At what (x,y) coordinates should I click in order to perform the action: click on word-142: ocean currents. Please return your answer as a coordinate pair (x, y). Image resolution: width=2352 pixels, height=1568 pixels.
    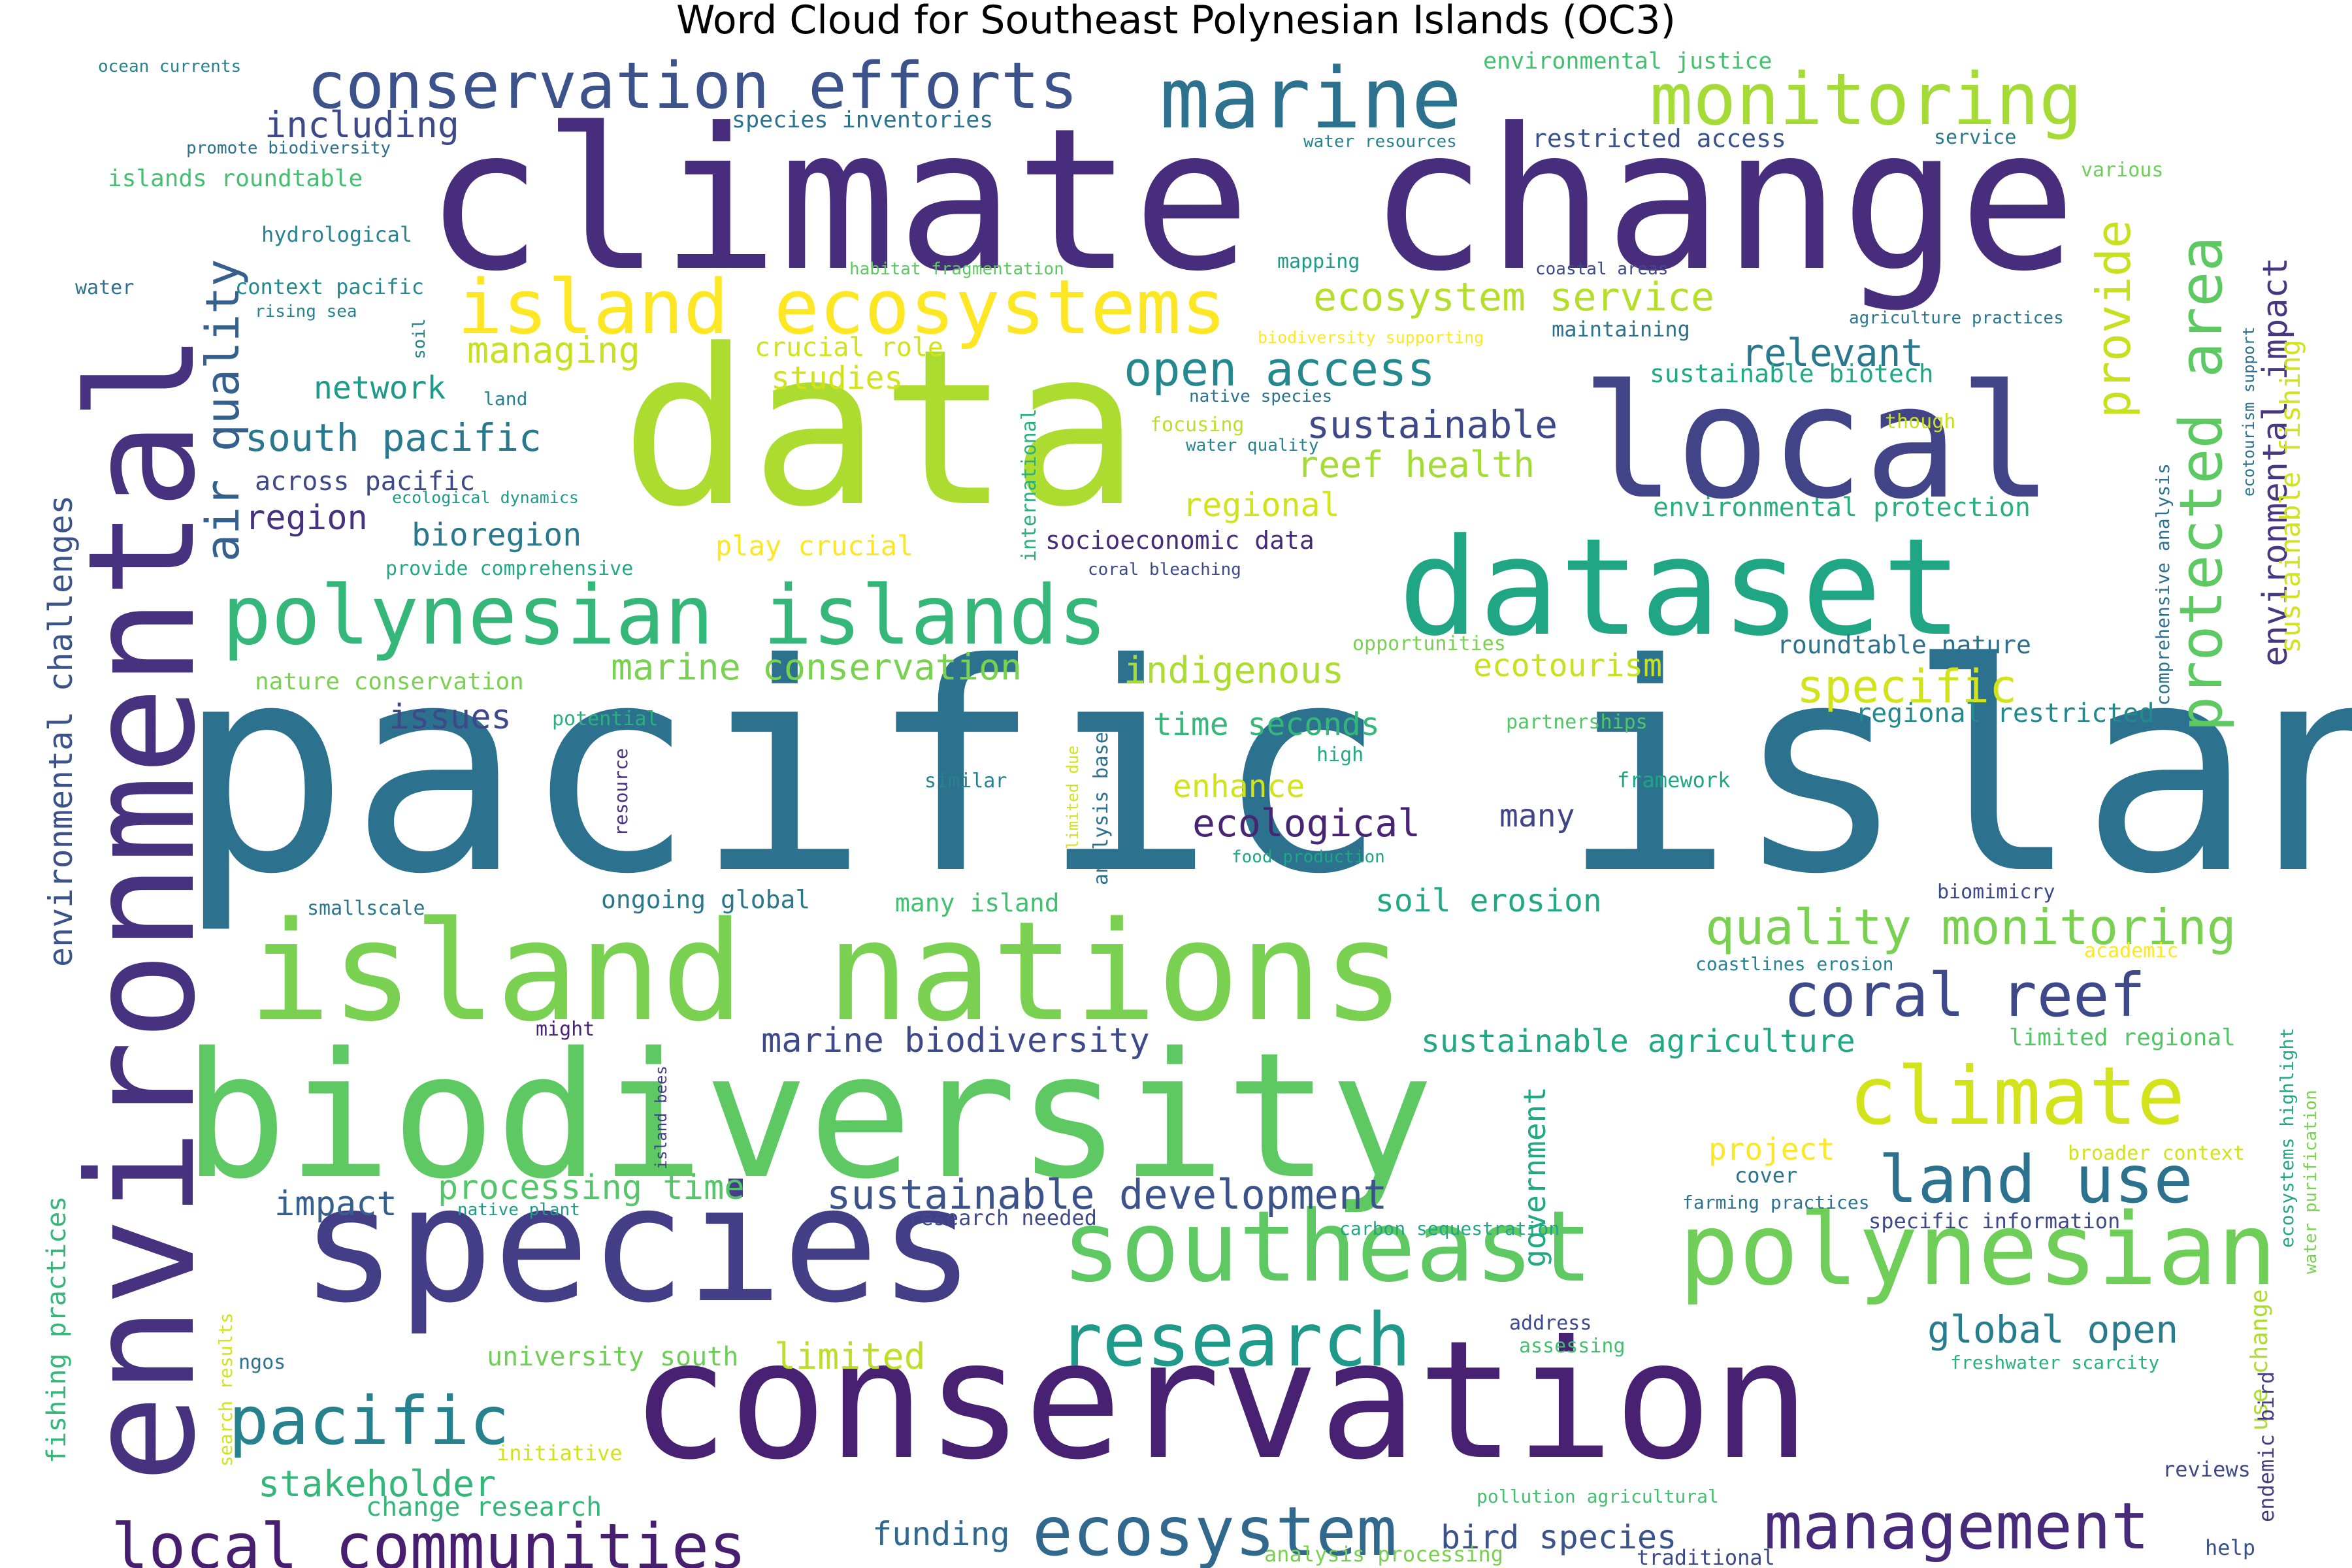
    Looking at the image, I should click on (169, 66).